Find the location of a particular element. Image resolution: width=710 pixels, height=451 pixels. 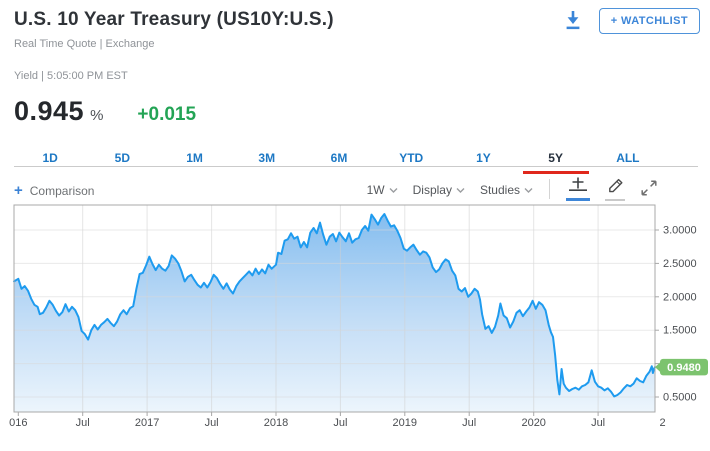

crosshair-icon is located at coordinates (578, 186).